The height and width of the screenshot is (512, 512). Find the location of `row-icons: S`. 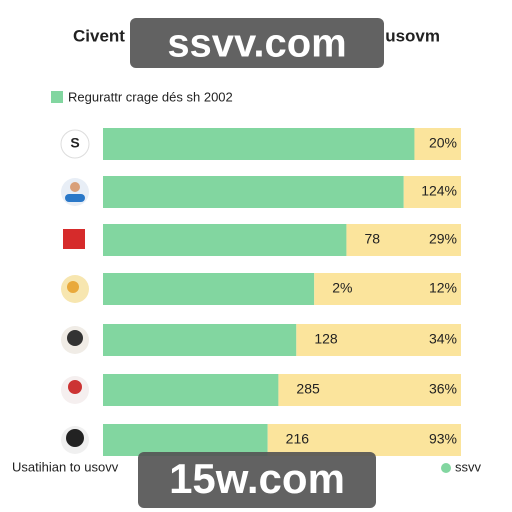

row-icons: S is located at coordinates (75, 291).